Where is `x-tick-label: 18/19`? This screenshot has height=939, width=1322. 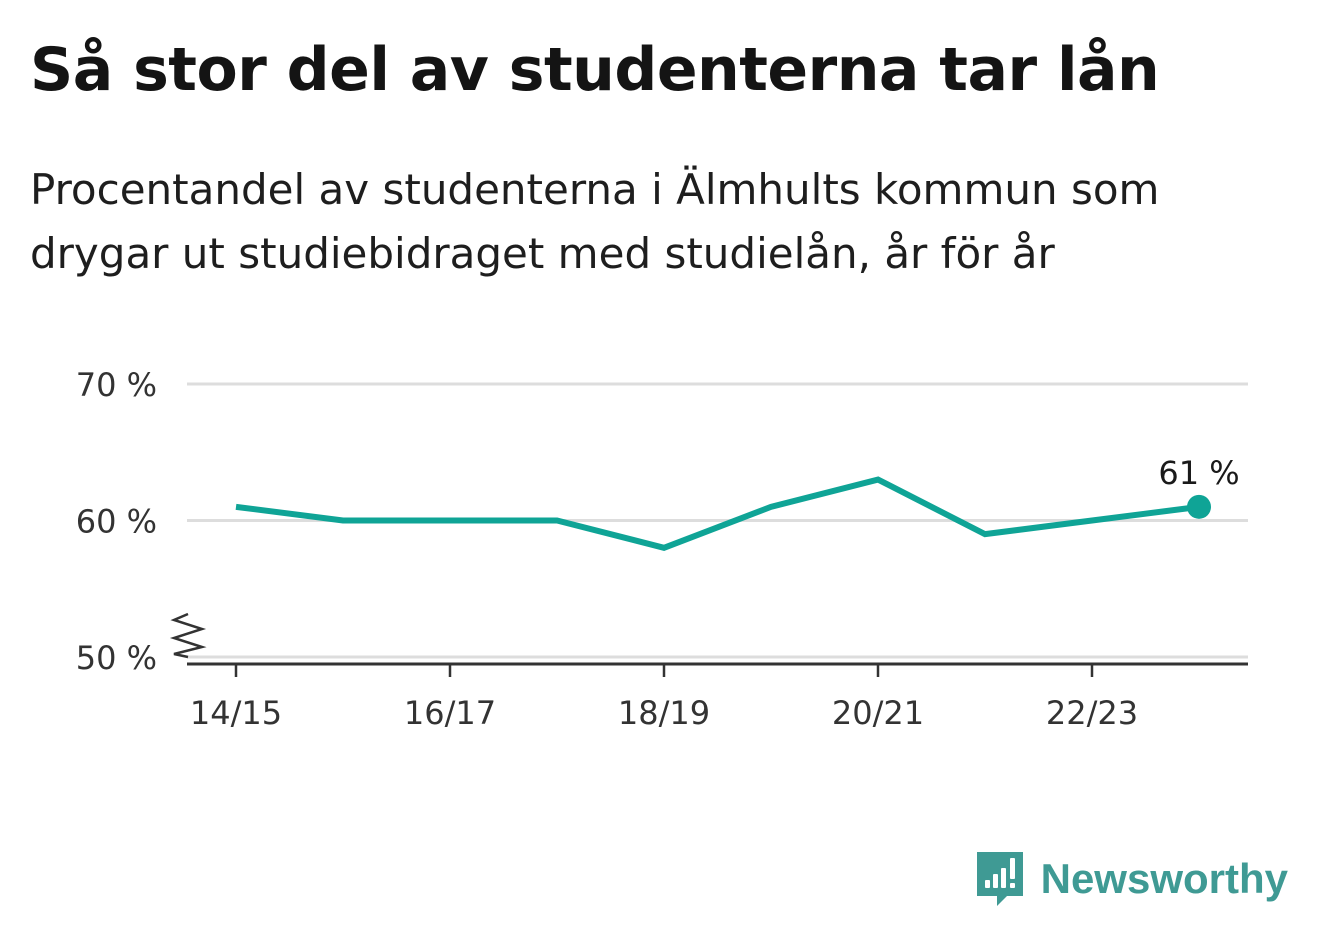
x-tick-label: 18/19 is located at coordinates (664, 713).